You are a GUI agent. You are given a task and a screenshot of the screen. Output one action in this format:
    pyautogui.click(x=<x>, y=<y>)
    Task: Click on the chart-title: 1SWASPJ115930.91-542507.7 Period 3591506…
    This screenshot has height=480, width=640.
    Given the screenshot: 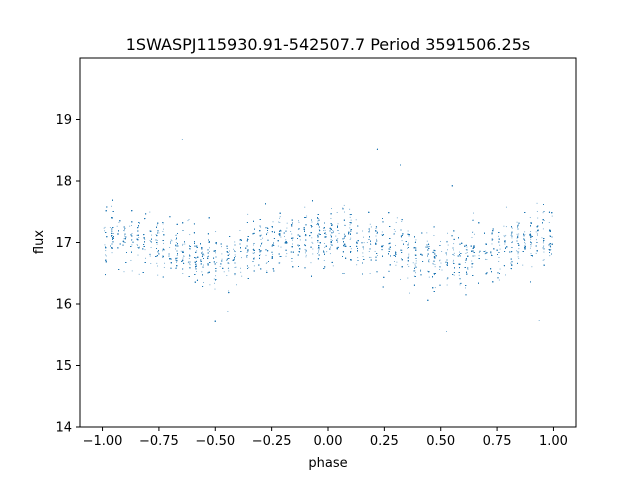 What is the action you would take?
    pyautogui.click(x=328, y=44)
    